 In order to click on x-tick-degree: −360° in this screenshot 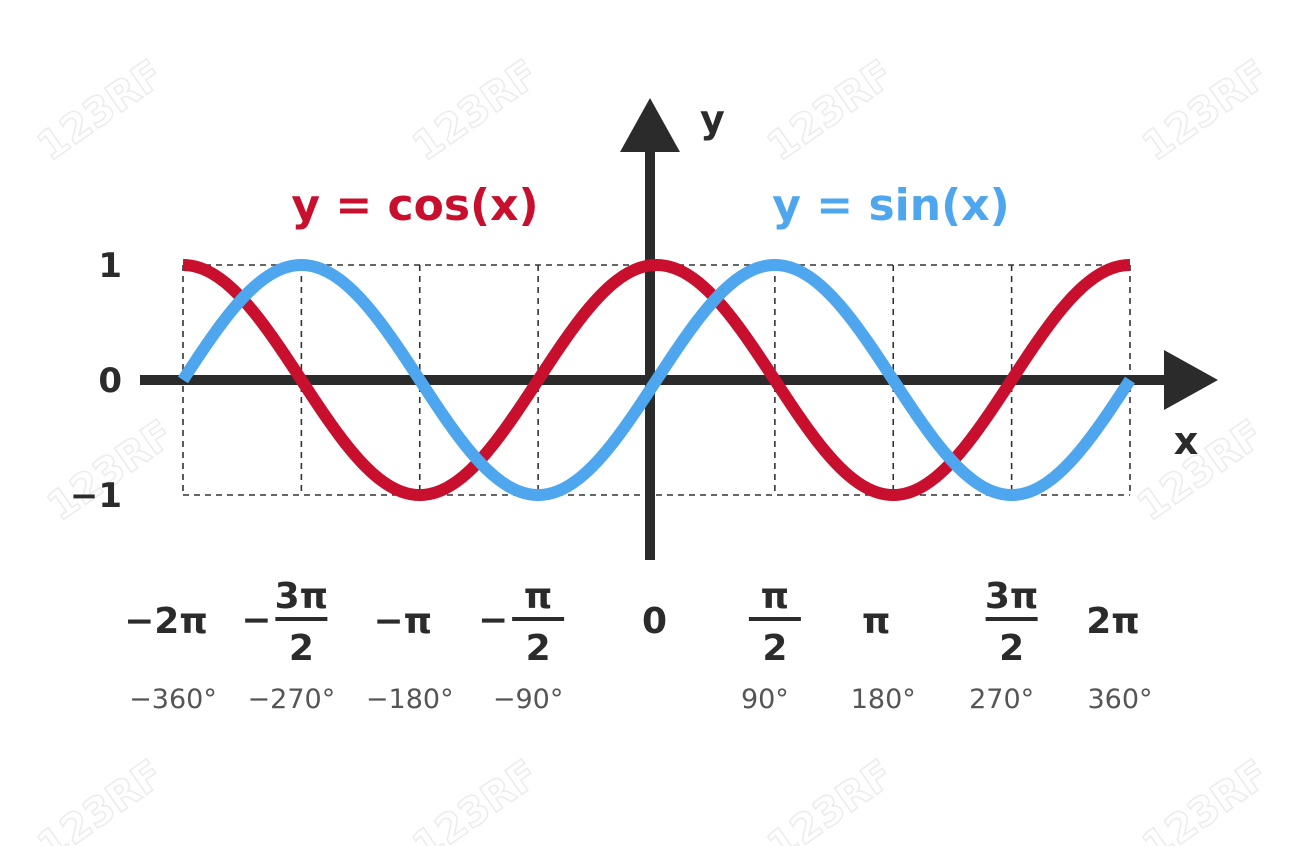, I will do `click(173, 699)`.